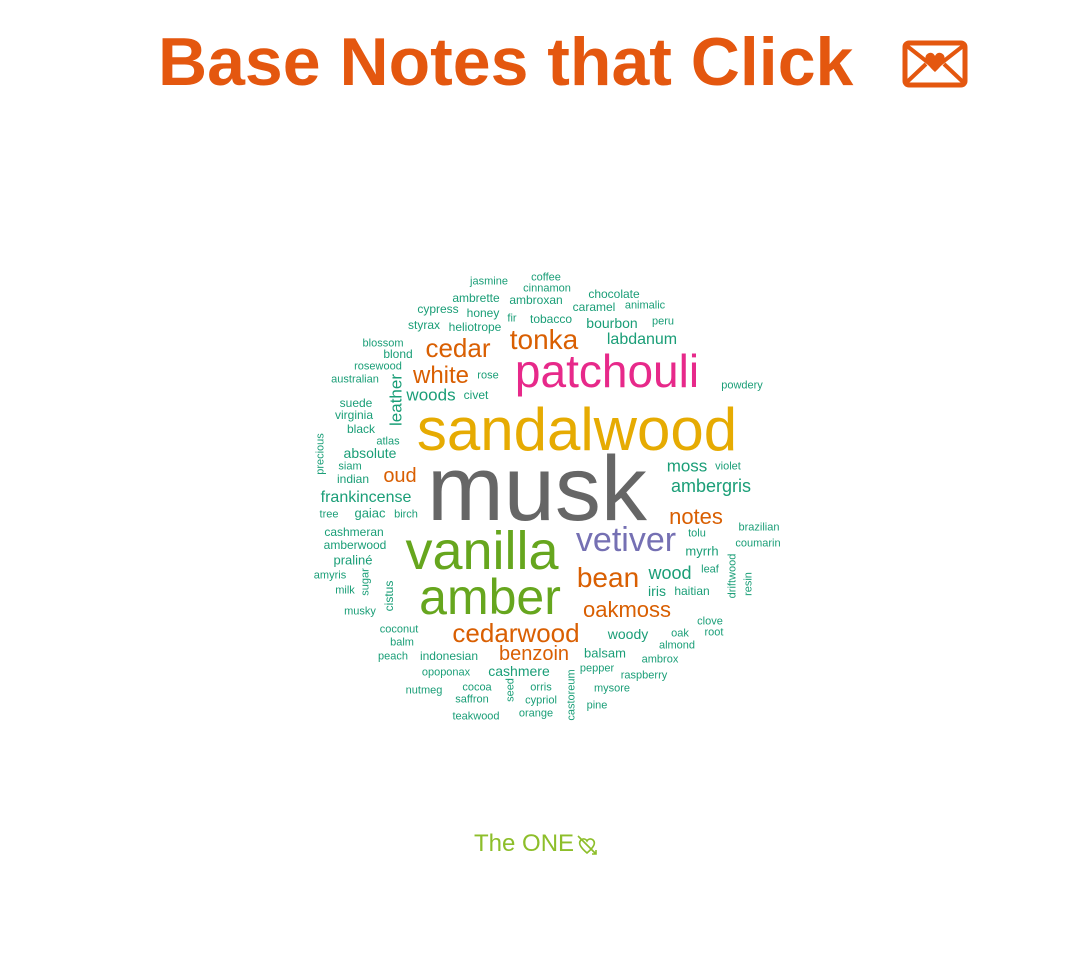  Describe the element at coordinates (424, 690) in the screenshot. I see `word-nutmeg: nutmeg` at that location.